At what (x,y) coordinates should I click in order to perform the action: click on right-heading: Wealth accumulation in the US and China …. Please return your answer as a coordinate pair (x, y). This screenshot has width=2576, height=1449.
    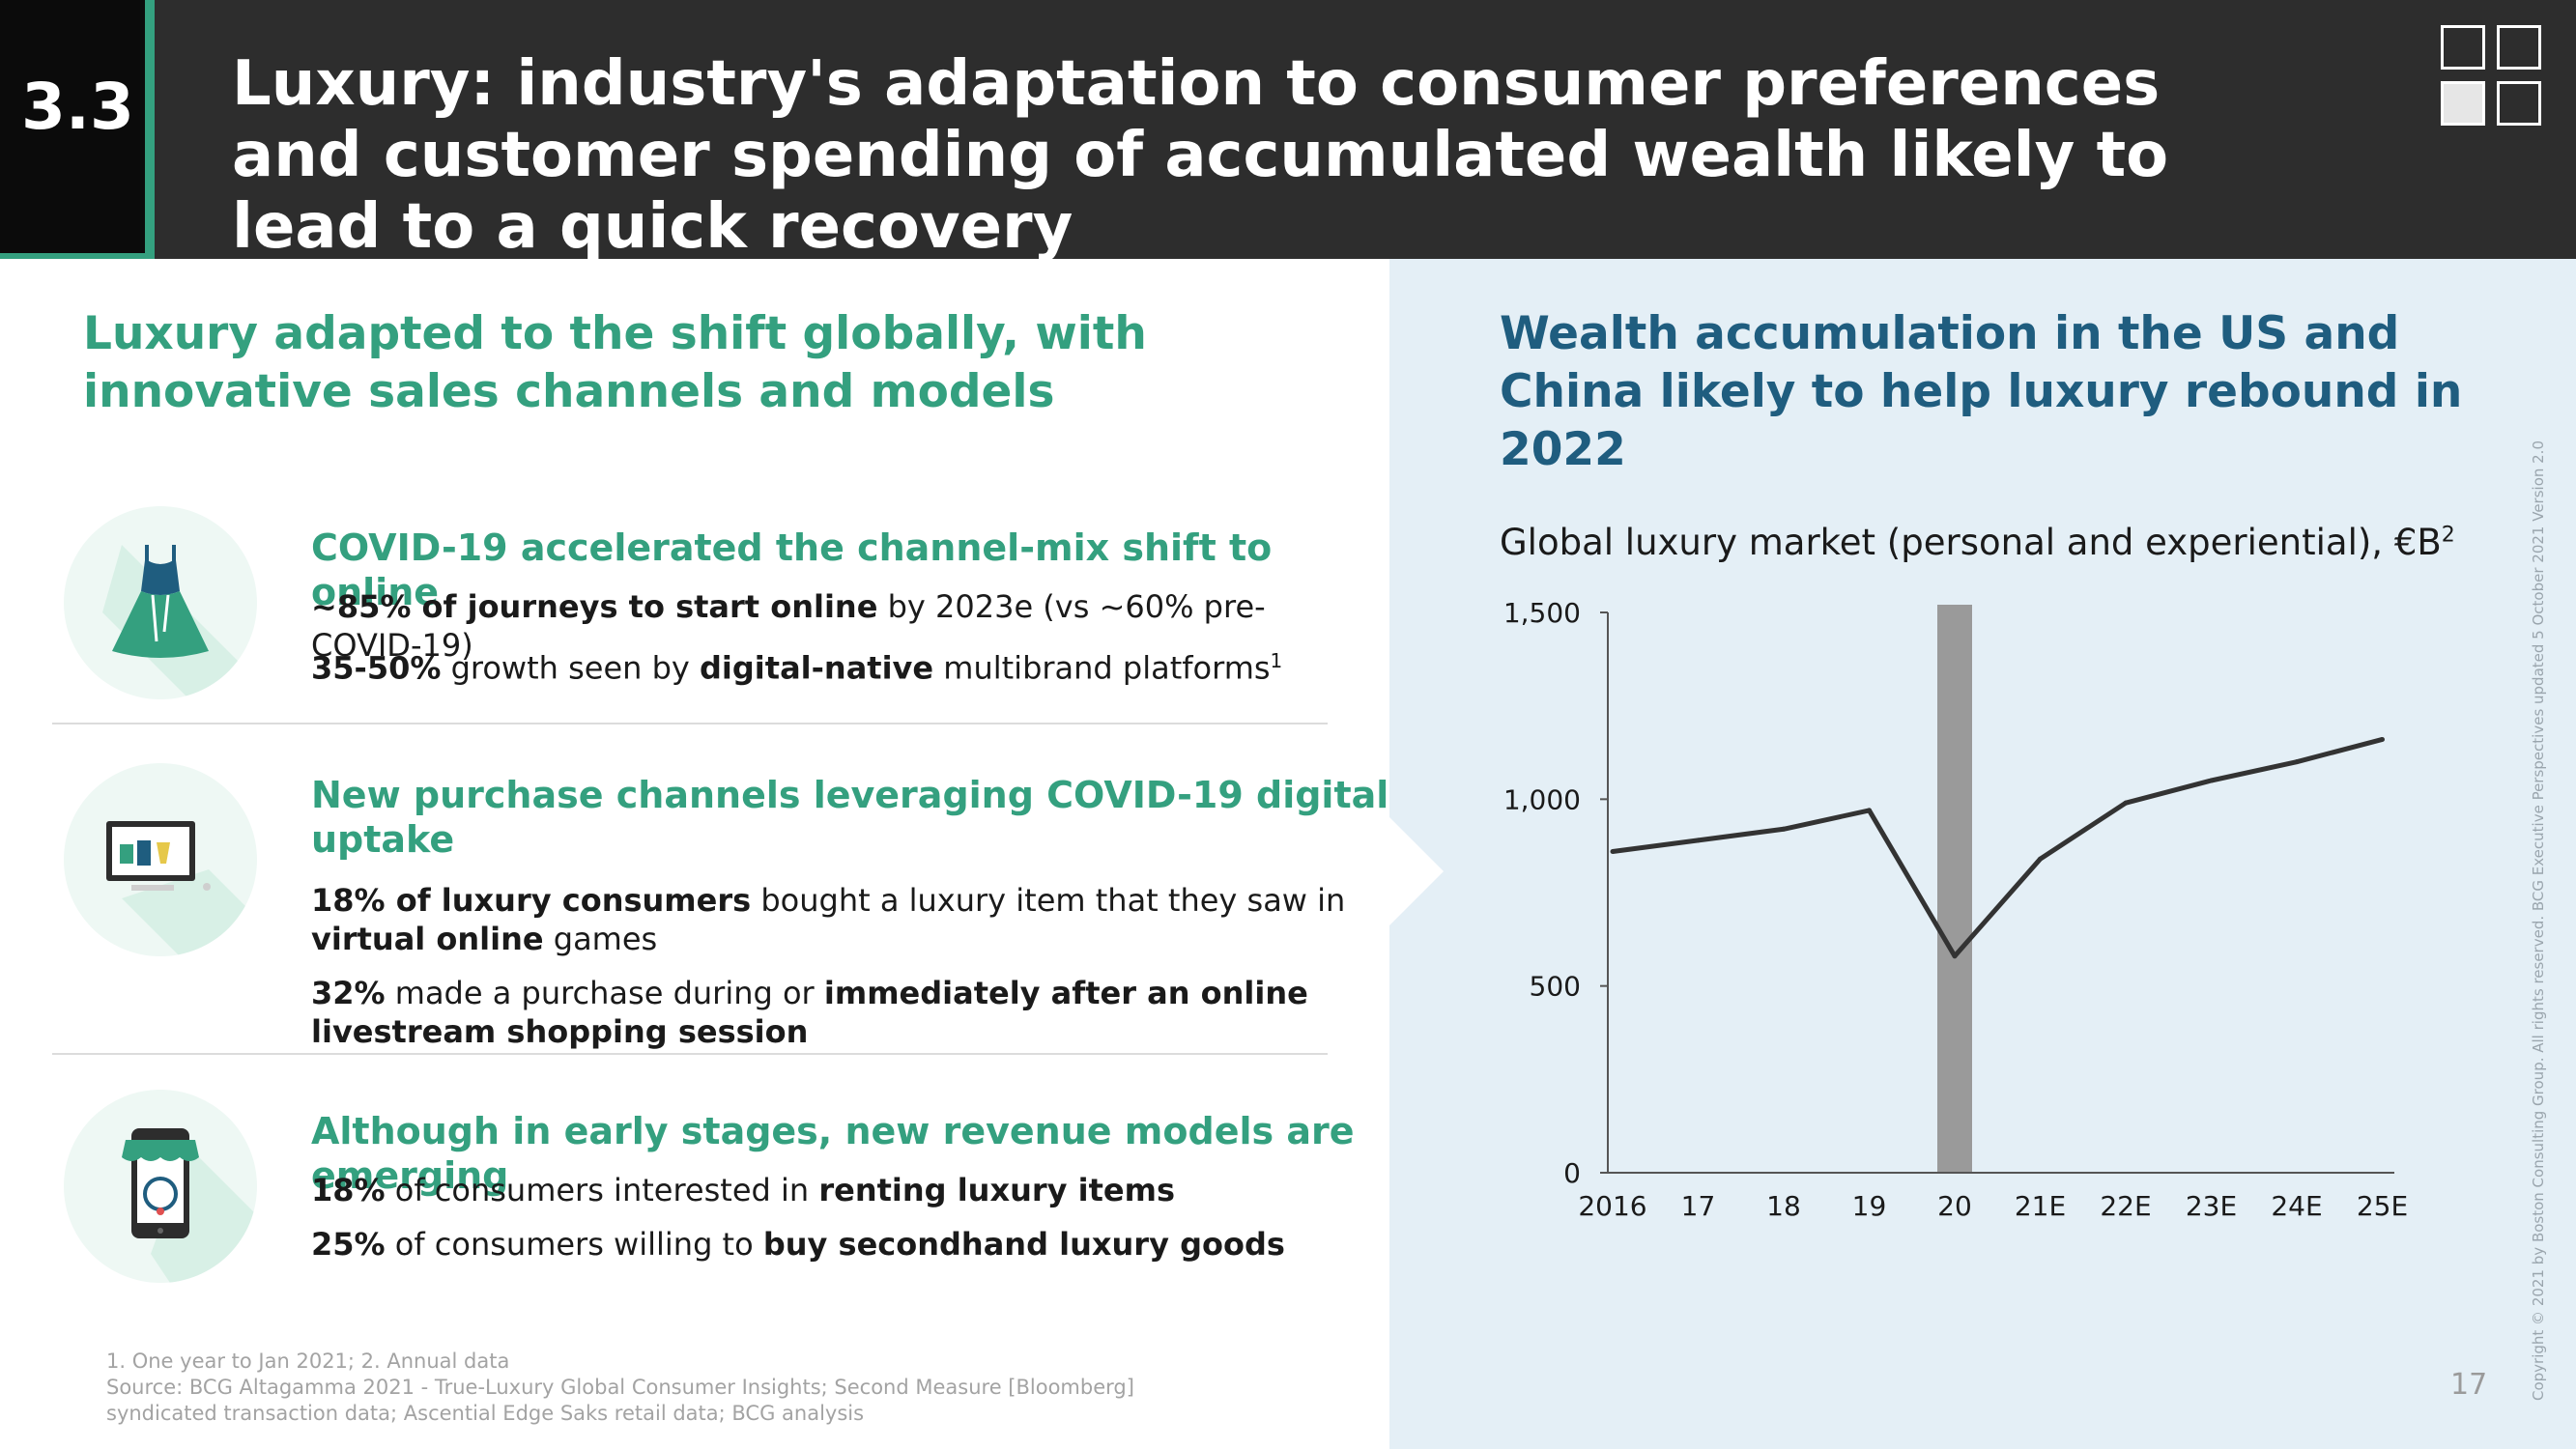
    Looking at the image, I should click on (1982, 391).